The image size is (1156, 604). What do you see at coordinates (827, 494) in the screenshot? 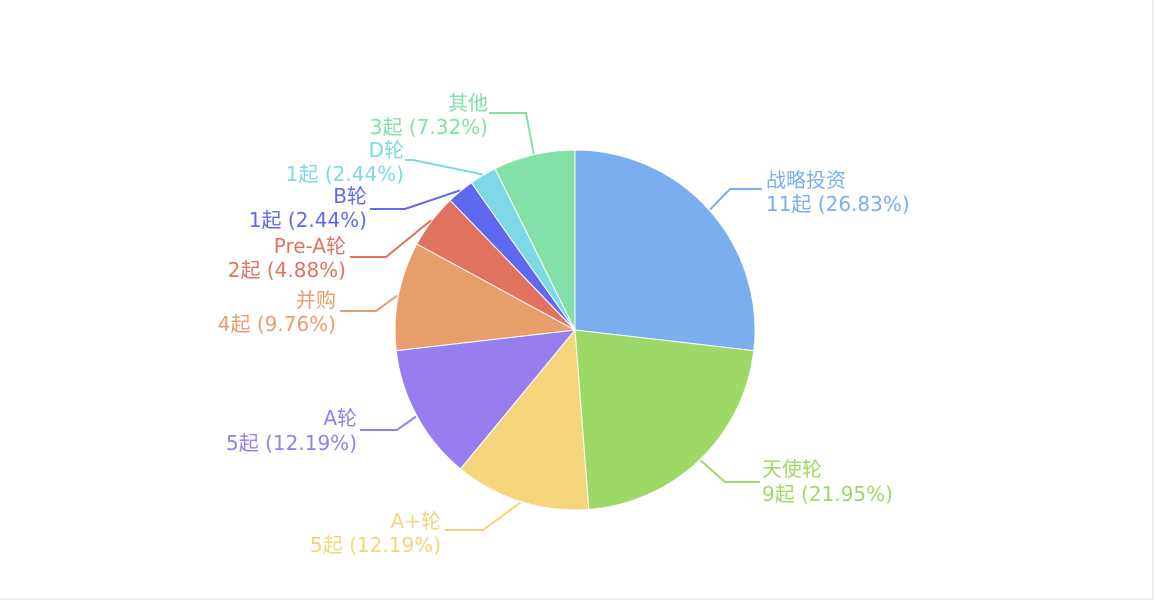
I see `slice-value: 9起 (21.95%)` at bounding box center [827, 494].